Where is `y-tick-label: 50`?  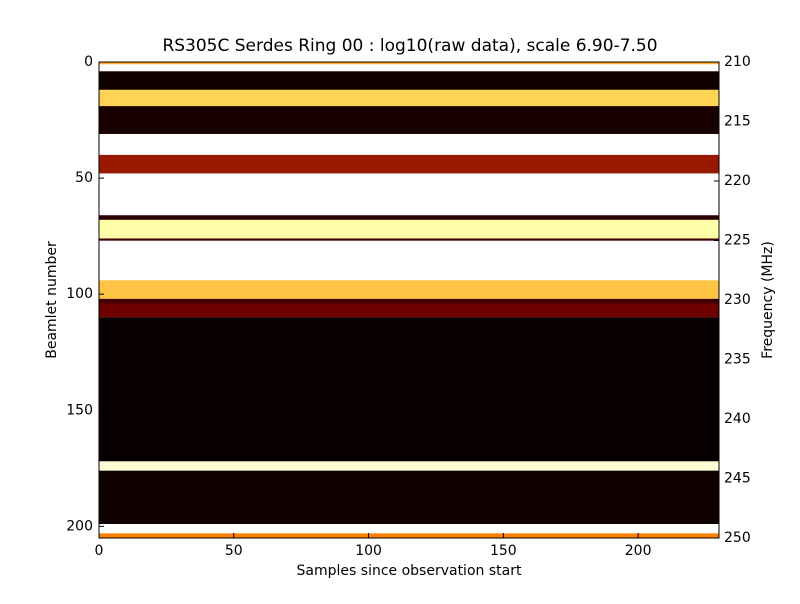
y-tick-label: 50 is located at coordinates (84, 178).